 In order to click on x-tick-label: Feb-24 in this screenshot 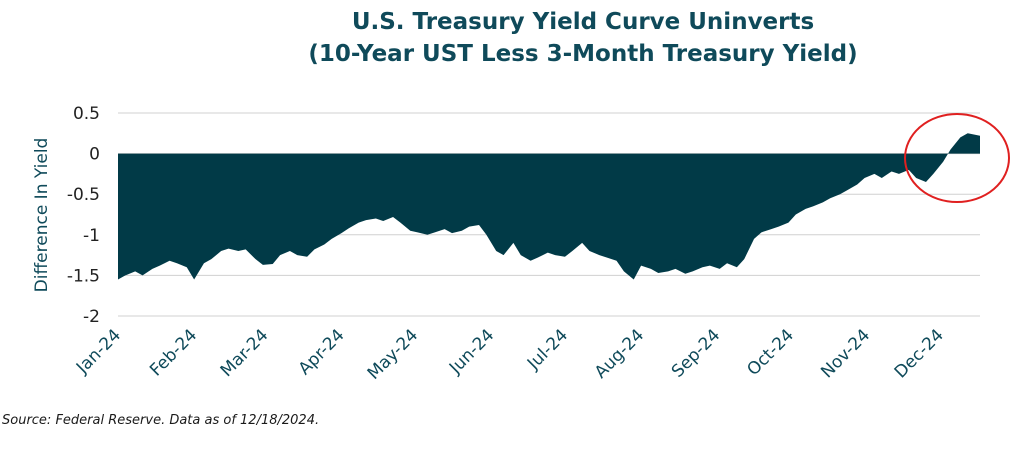, I will do `click(173, 352)`.